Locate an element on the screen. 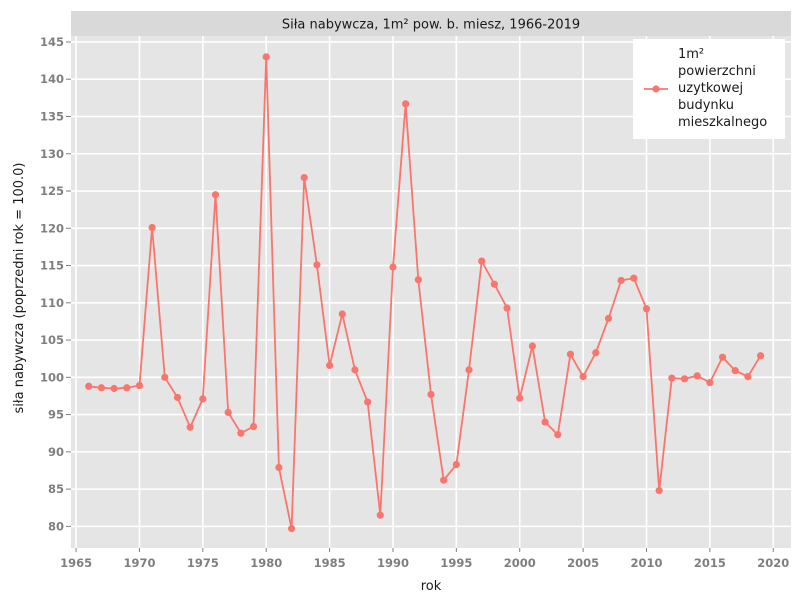 This screenshot has height=600, width=800. data-point-1973 is located at coordinates (177, 397).